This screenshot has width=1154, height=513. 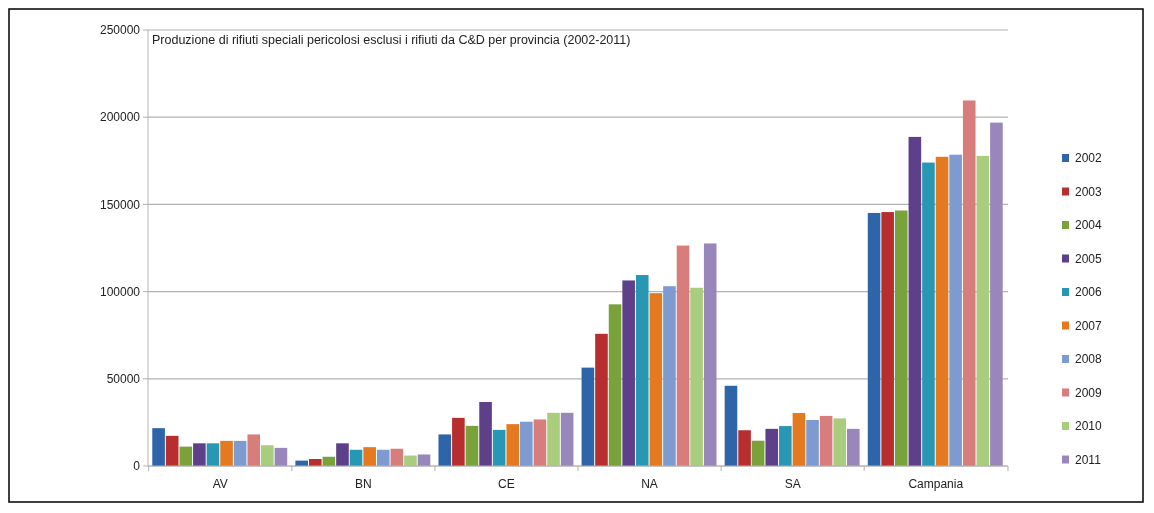 I want to click on y-tick-label: 0, so click(x=137, y=466).